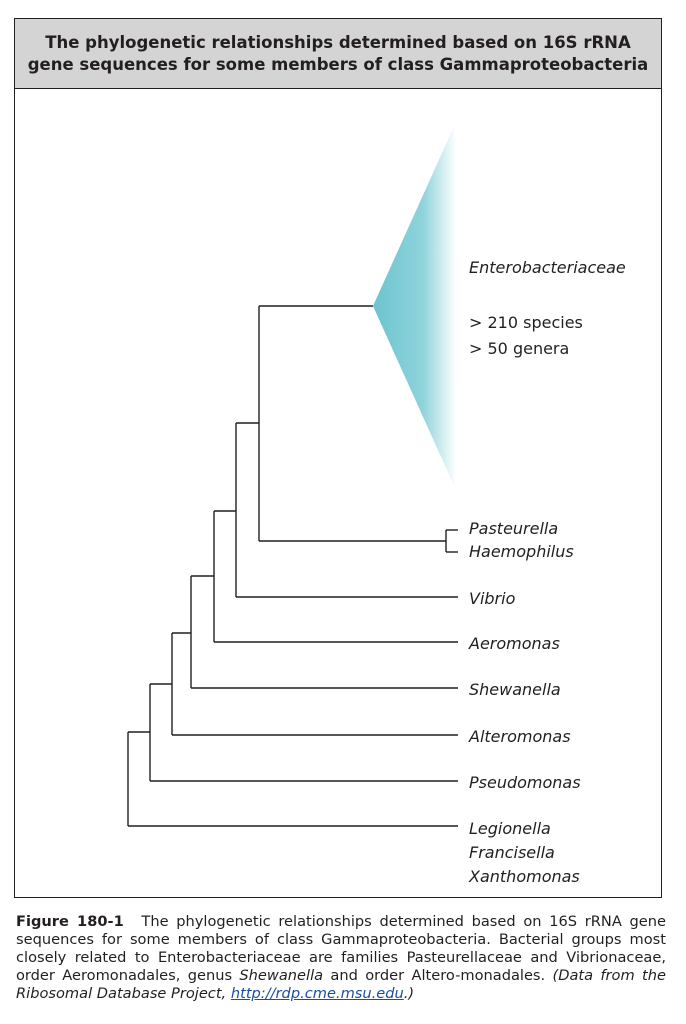 This screenshot has height=1024, width=686. I want to click on caption-shewanella: Shewanella, so click(281, 975).